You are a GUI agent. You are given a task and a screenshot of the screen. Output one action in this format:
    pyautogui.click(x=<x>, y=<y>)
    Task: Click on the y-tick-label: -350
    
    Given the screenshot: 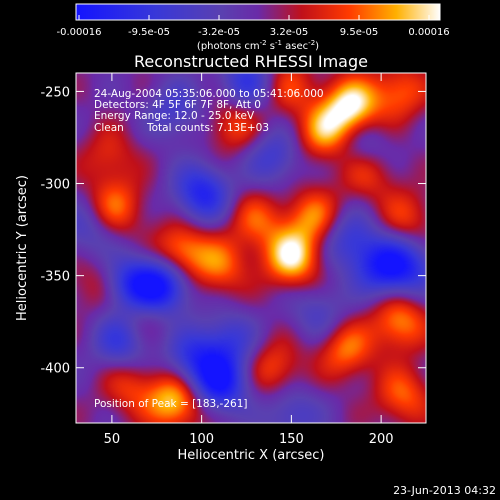 What is the action you would take?
    pyautogui.click(x=55, y=277)
    